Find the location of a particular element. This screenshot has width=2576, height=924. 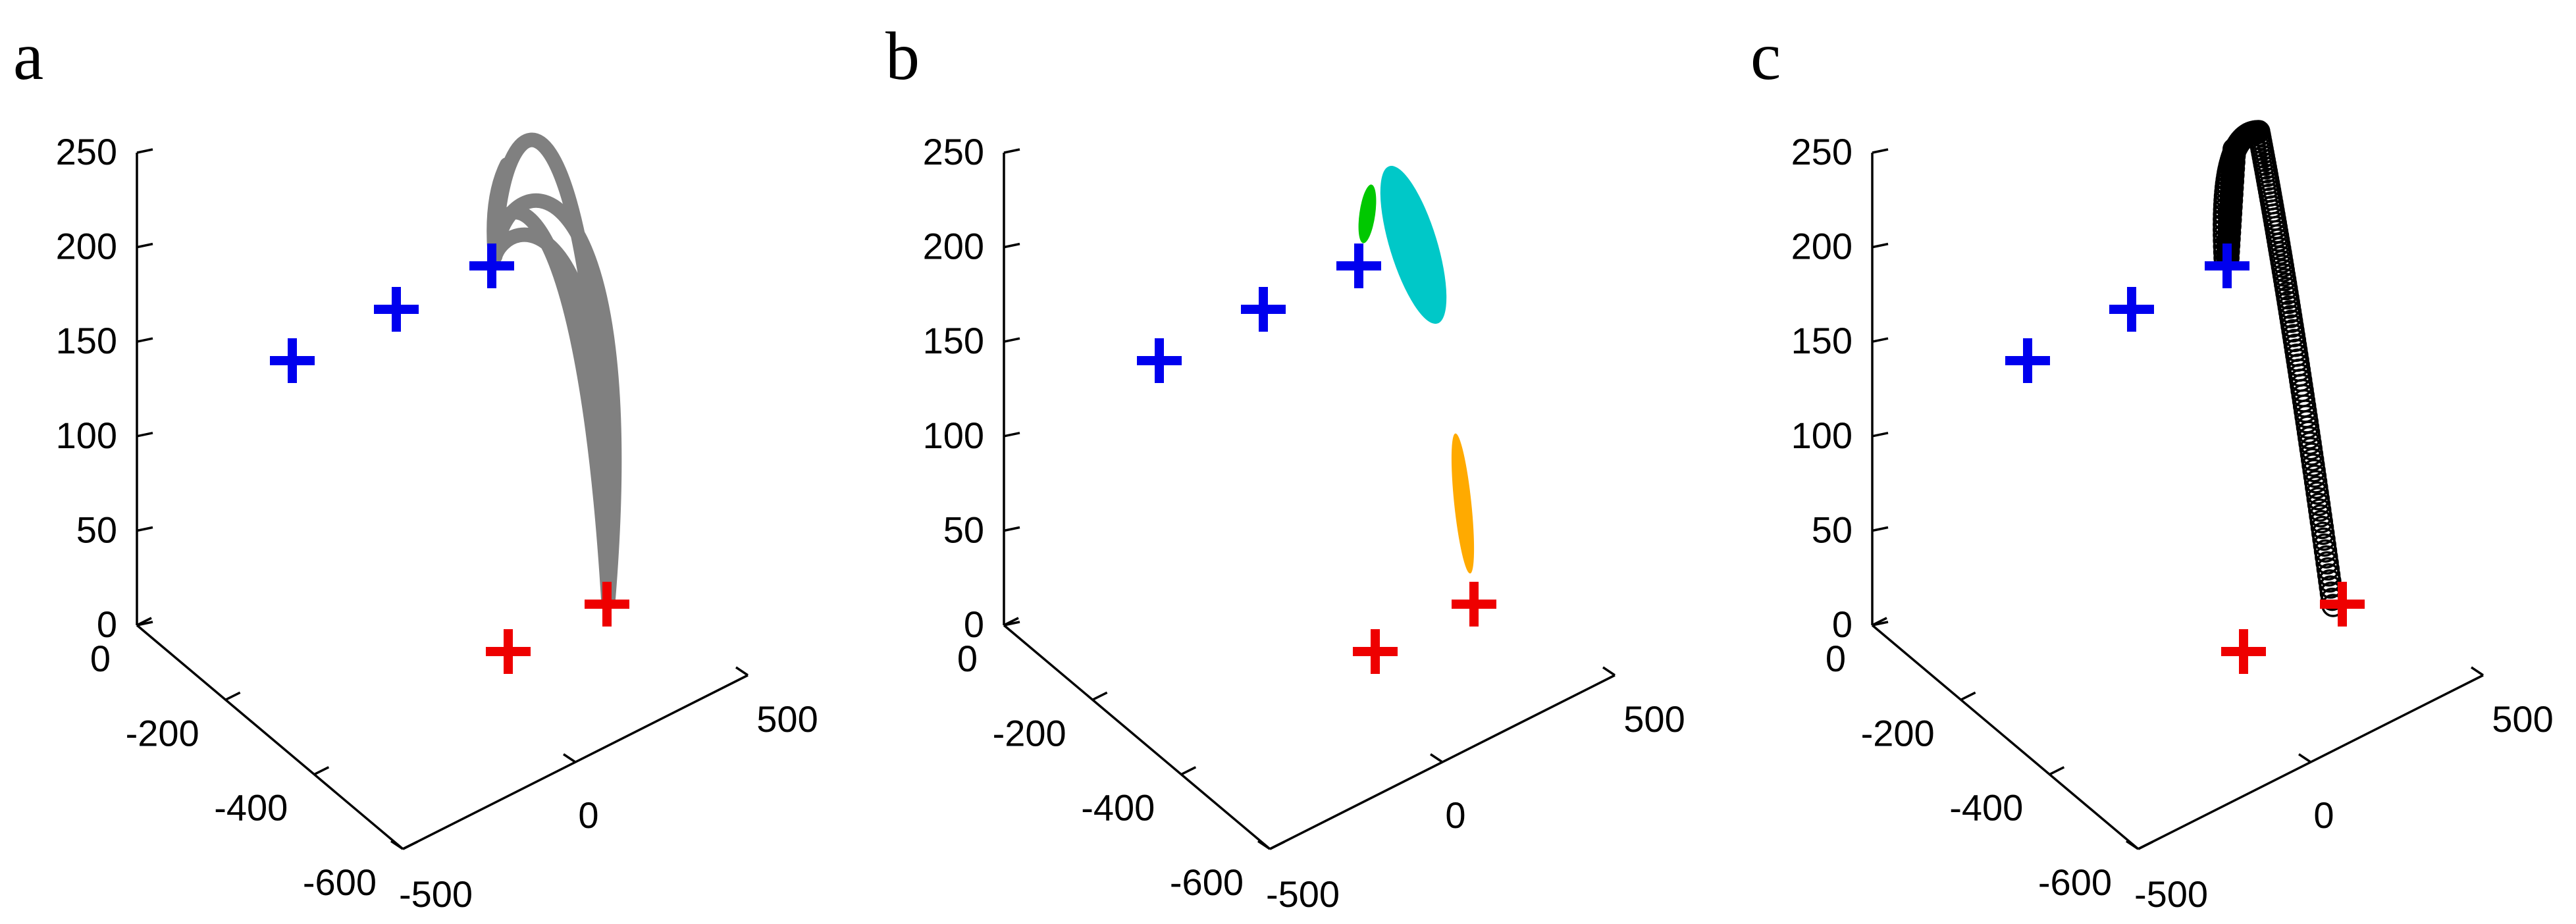

ellipse-green is located at coordinates (1367, 214).